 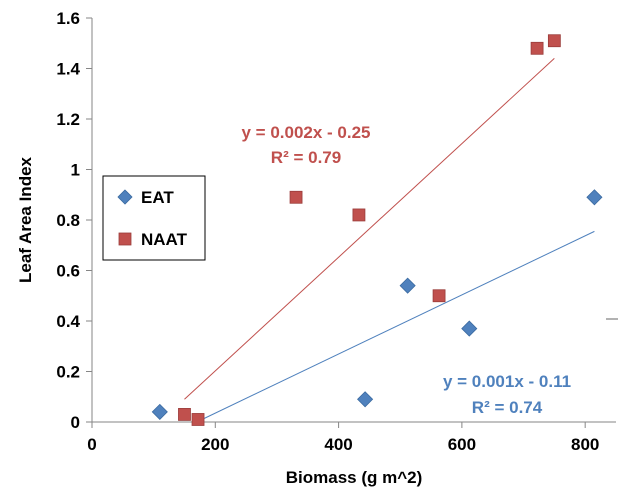 I want to click on y-tick-label: 1.4, so click(x=68, y=69).